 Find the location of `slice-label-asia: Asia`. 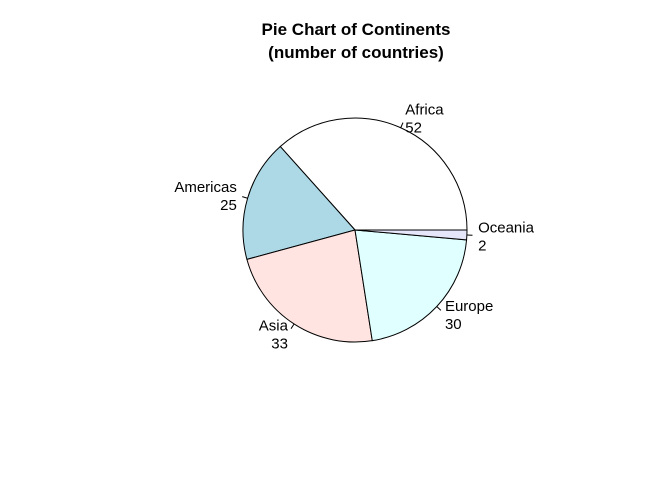

slice-label-asia: Asia is located at coordinates (274, 325).